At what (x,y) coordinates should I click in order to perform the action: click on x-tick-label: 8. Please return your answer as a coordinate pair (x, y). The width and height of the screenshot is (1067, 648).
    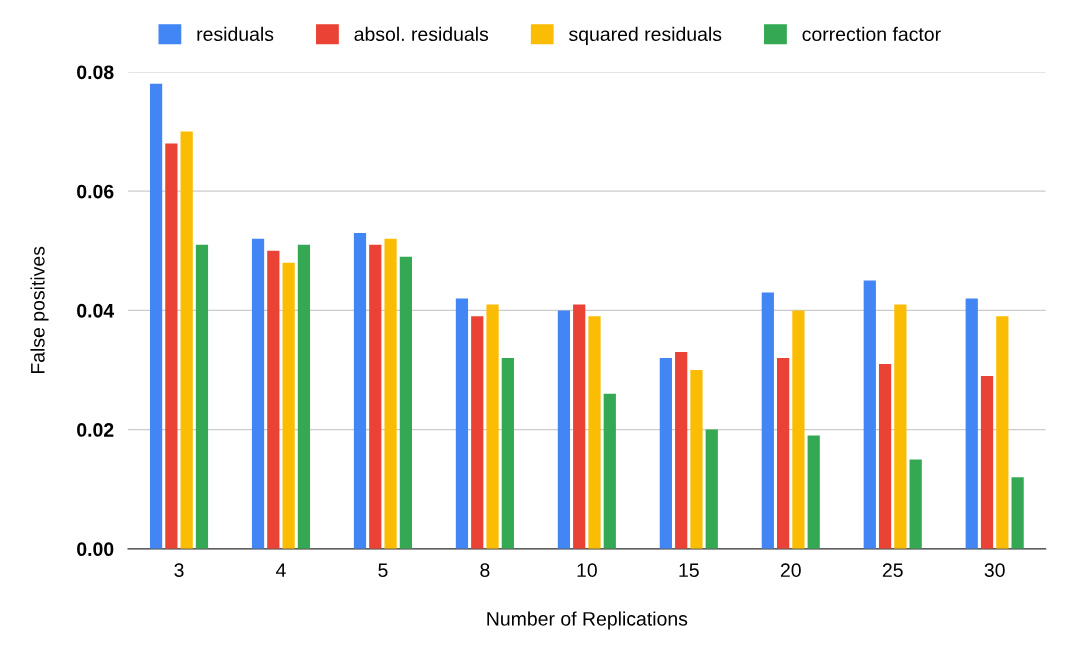
    Looking at the image, I should click on (485, 570).